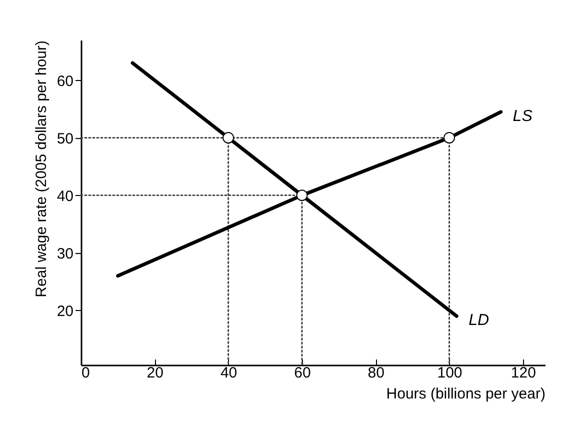 This screenshot has width=579, height=423. Describe the element at coordinates (65, 139) in the screenshot. I see `y-tick-label: 50` at that location.